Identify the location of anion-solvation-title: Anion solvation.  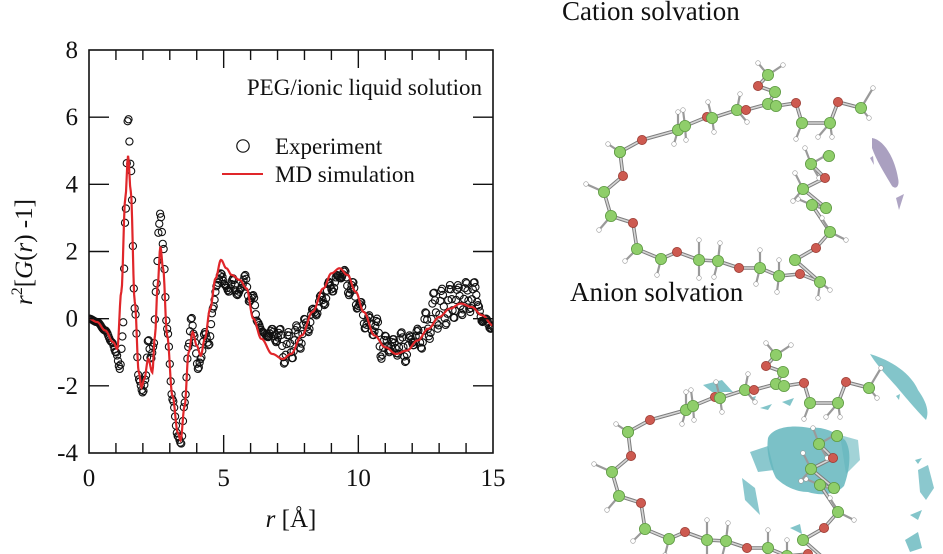
(657, 292).